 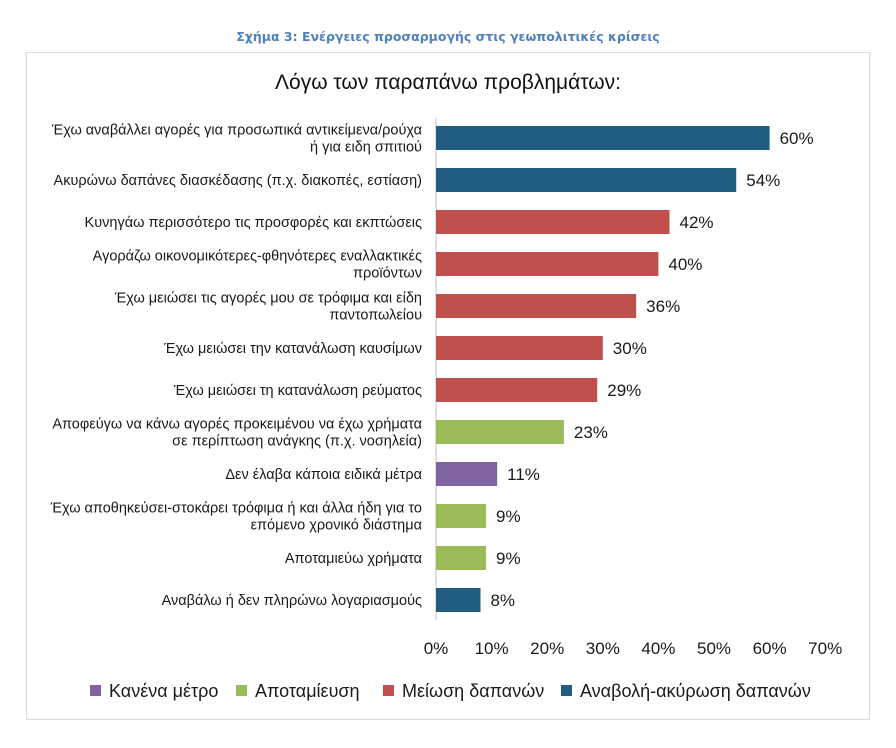 I want to click on x-tick-label-70: 70%, so click(x=825, y=648).